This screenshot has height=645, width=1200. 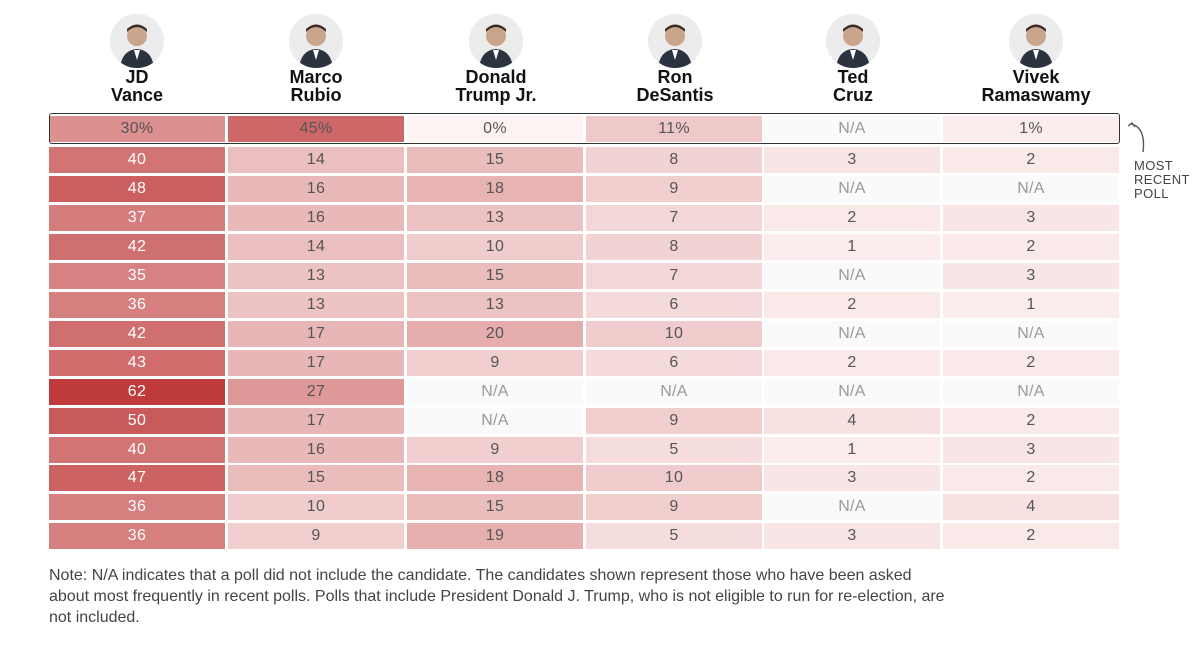 I want to click on recent-label-line-1: MOST, so click(x=1154, y=165).